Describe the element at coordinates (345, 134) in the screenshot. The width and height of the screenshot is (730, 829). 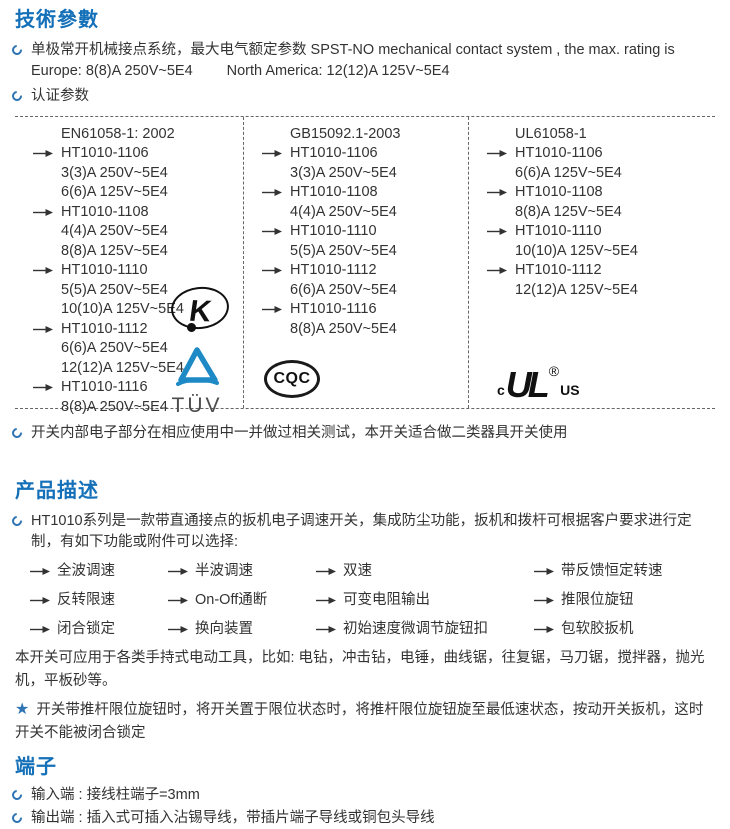
I see `cert-standard-header: GB15092.1-2003` at that location.